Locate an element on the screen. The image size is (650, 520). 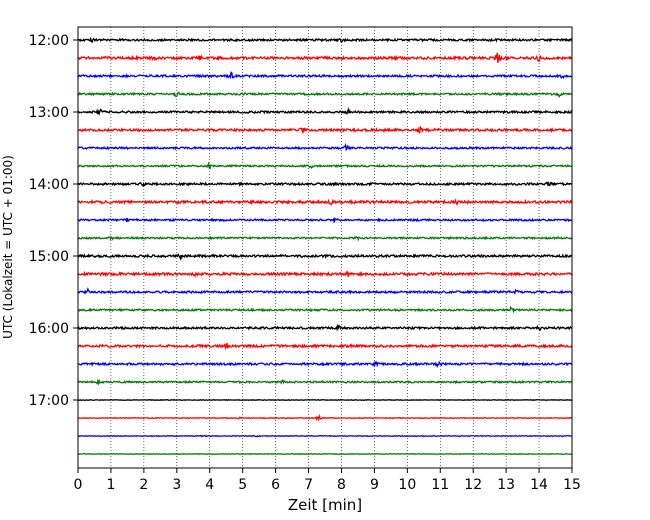
x-tick-label-12: 12 is located at coordinates (473, 485).